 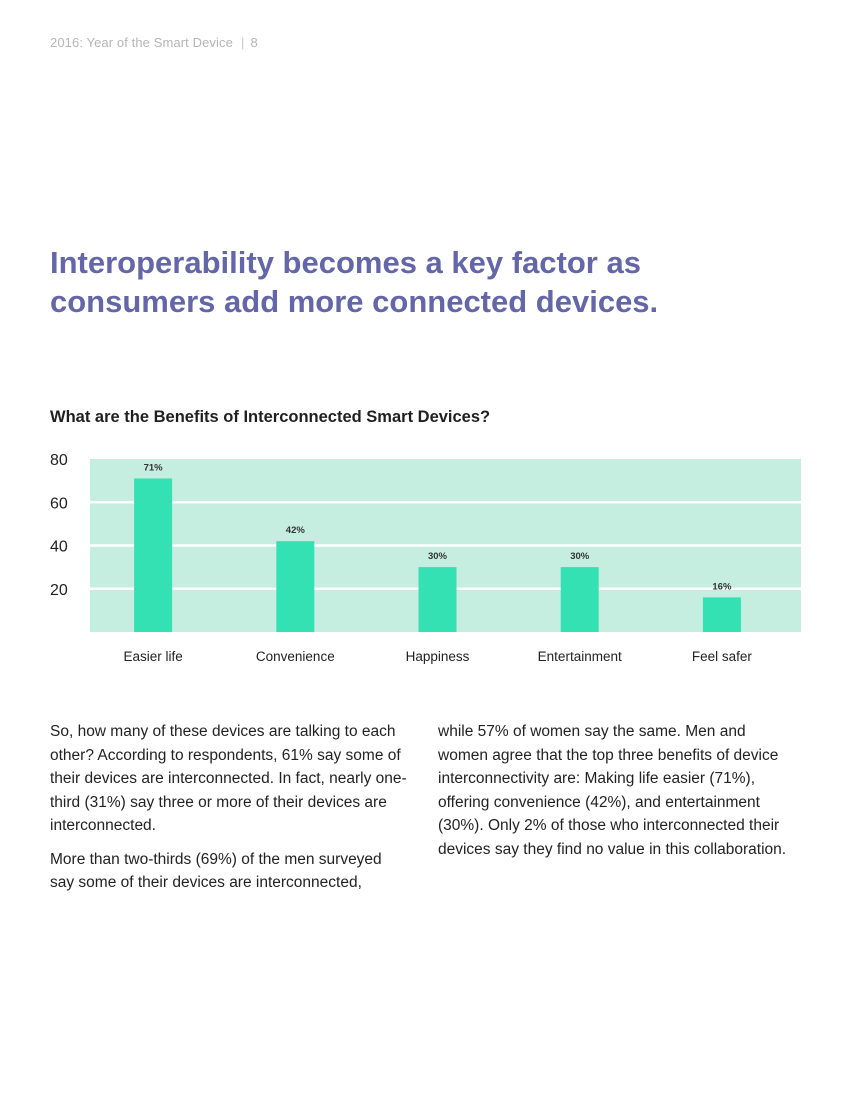 I want to click on x-category-label: Convenience, so click(x=295, y=656).